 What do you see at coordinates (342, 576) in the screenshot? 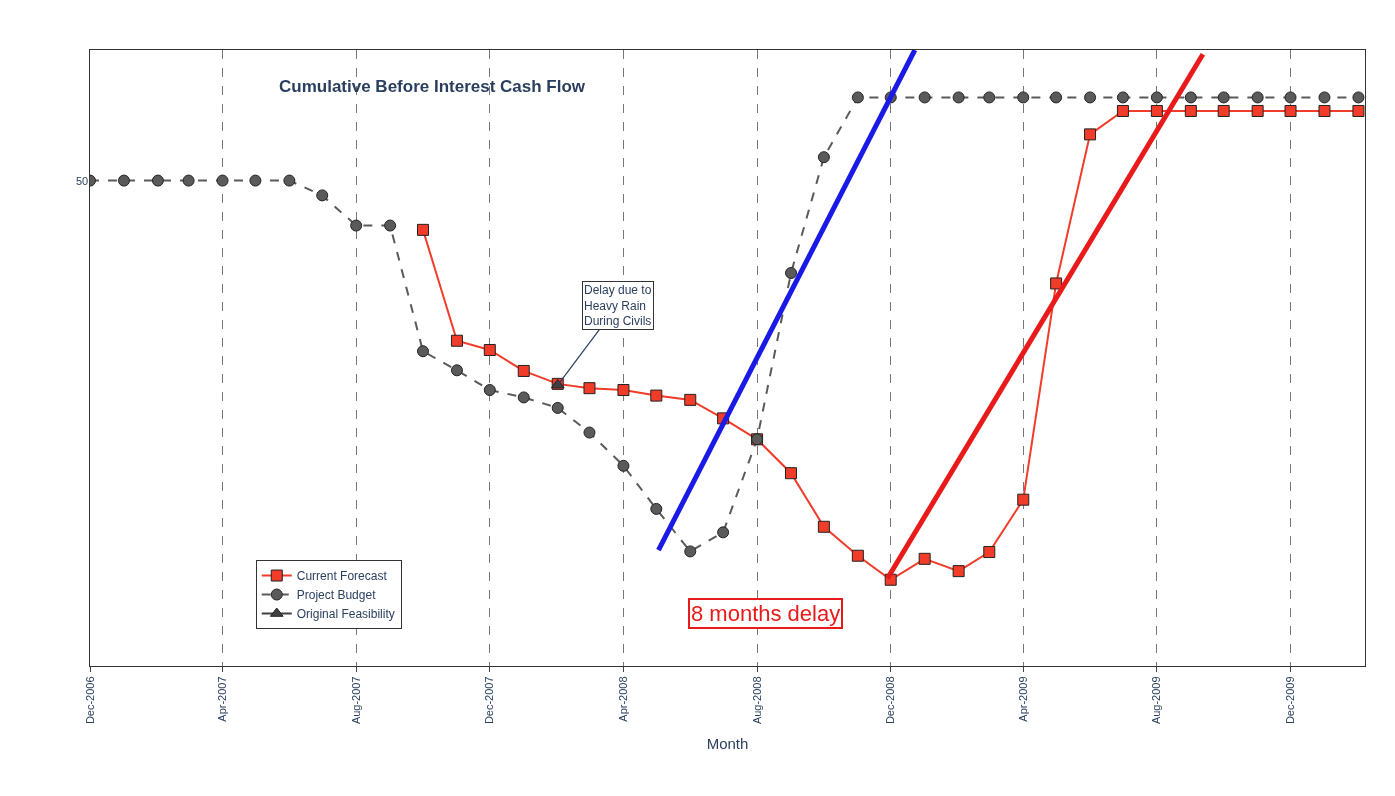
I see `legend-label: Current Forecast` at bounding box center [342, 576].